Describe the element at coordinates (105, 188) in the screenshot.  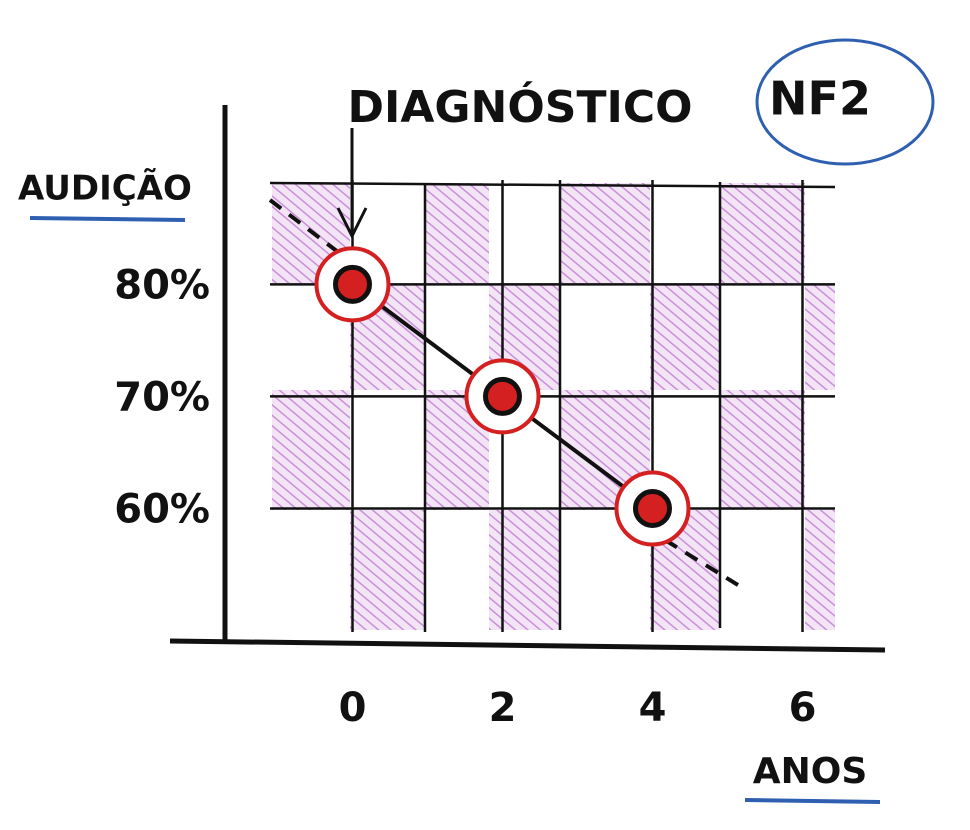
I see `y-axis-label: AUDIÇÃO` at that location.